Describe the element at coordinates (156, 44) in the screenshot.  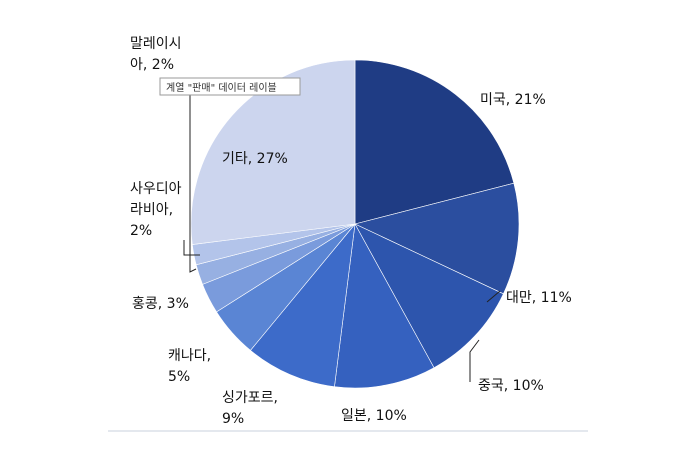
I see `data-label-line: 말레이시` at that location.